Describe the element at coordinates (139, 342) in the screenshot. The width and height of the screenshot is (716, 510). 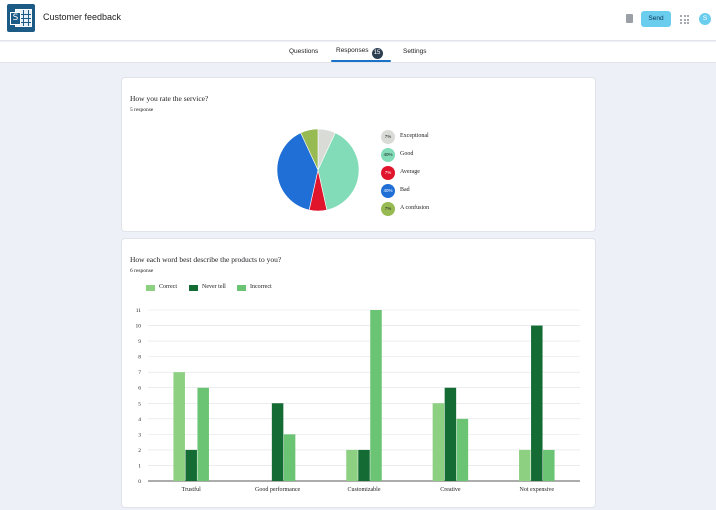
I see `y-tick-label: 9` at that location.